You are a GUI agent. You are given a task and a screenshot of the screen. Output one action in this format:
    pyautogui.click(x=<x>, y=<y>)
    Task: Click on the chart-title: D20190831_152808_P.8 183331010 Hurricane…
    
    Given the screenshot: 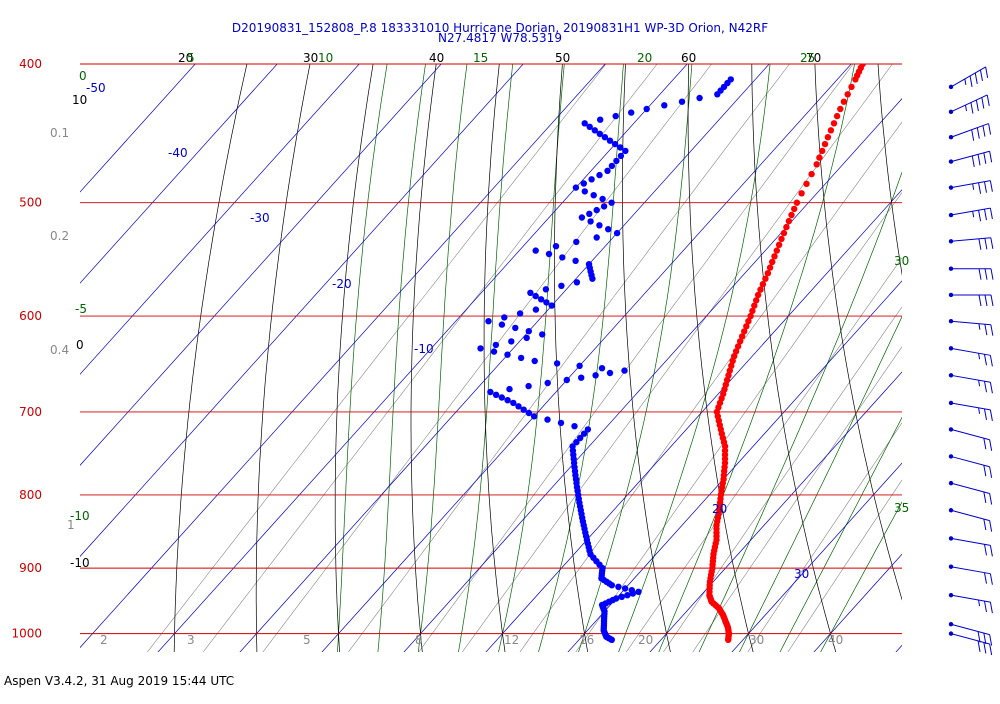 What is the action you would take?
    pyautogui.click(x=500, y=28)
    